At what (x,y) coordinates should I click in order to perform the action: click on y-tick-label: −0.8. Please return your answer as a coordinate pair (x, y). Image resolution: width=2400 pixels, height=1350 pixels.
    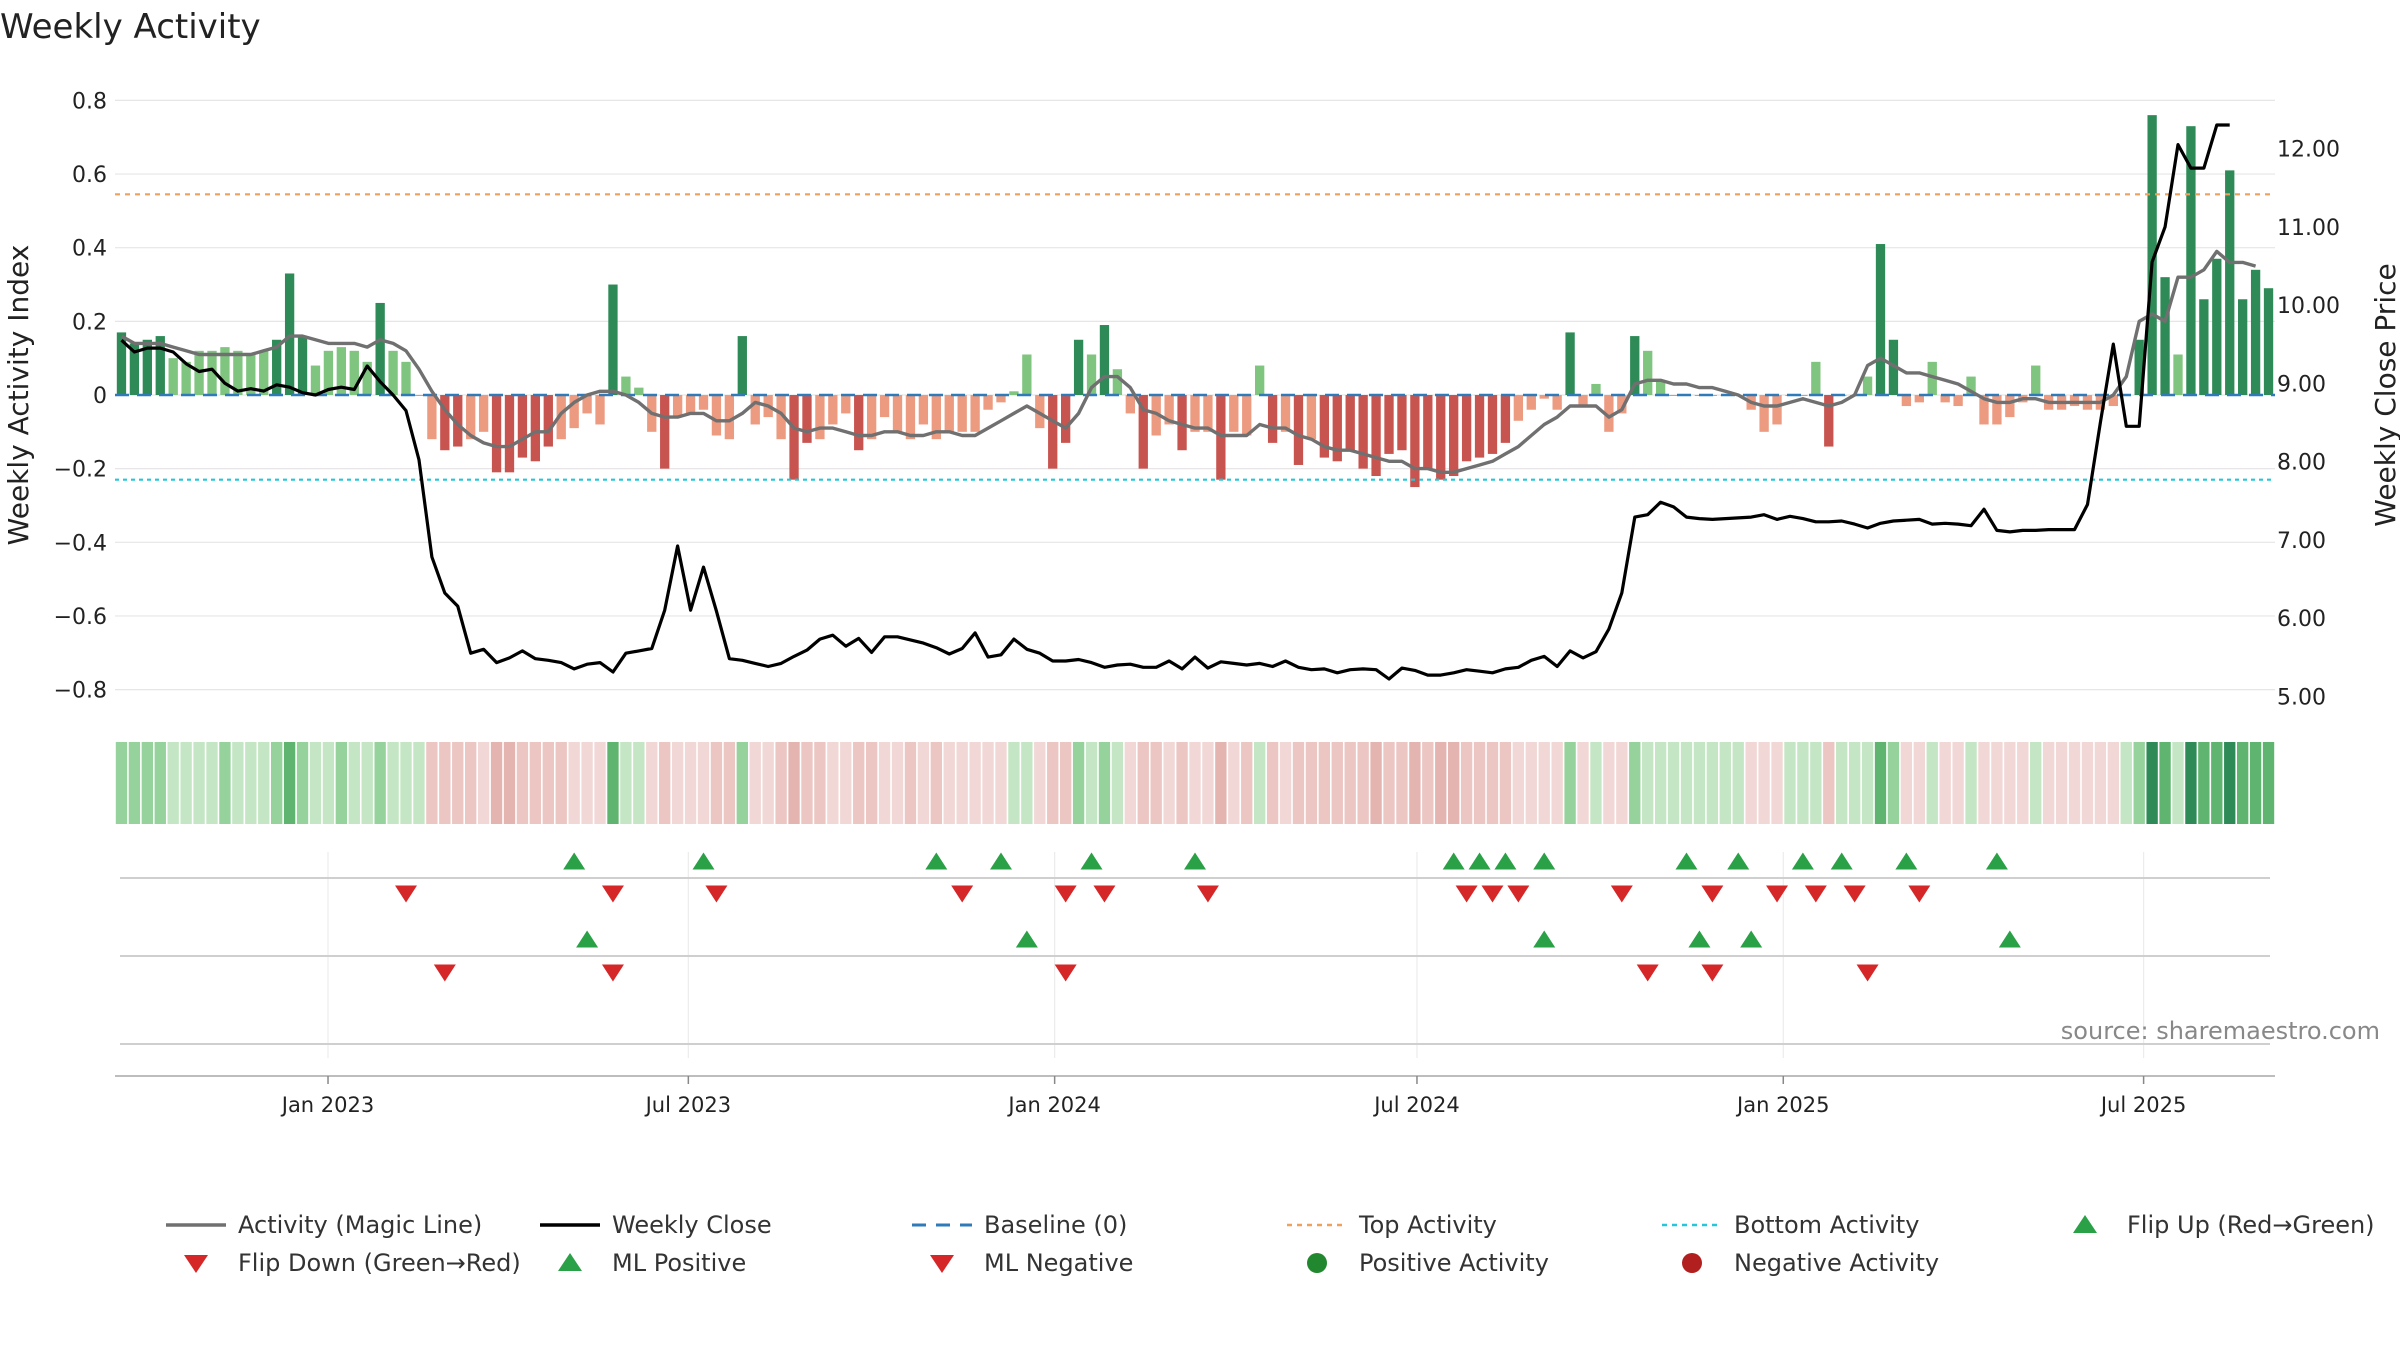
    Looking at the image, I should click on (80, 691).